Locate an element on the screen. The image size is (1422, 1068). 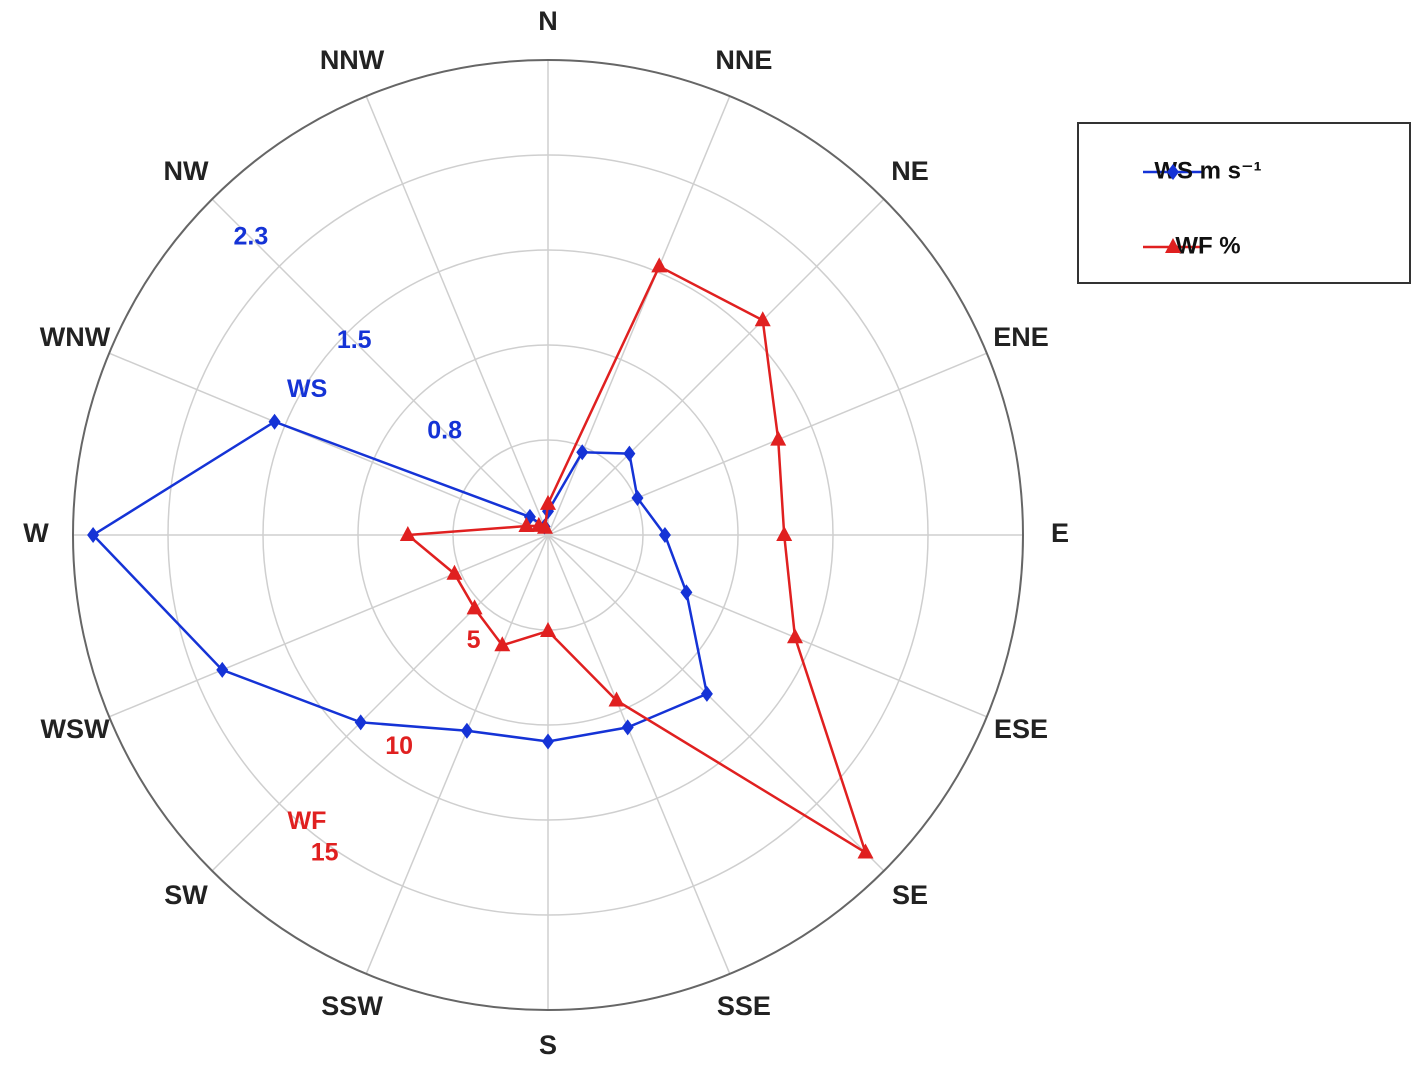
r-tick-label: 0.8 is located at coordinates (444, 430).